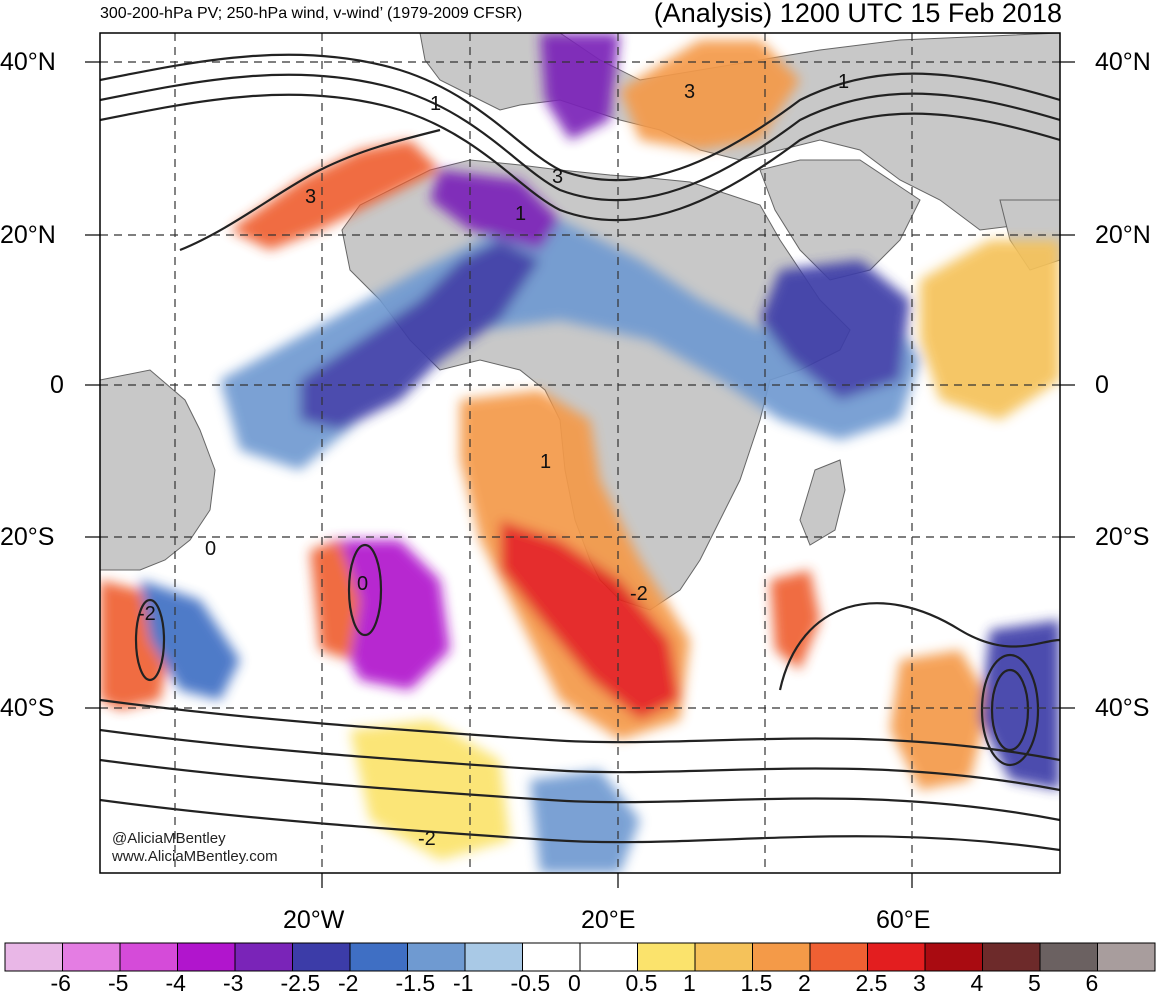 The image size is (1160, 999). Describe the element at coordinates (175, 983) in the screenshot. I see `legend-label: -4` at that location.